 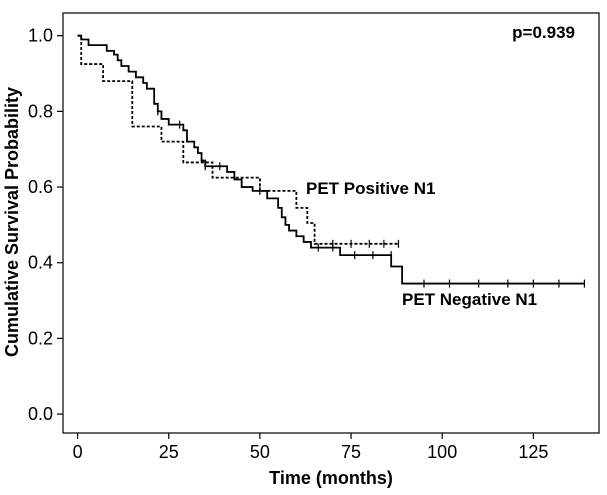 What do you see at coordinates (331, 478) in the screenshot?
I see `x-axis-title: Time (months)` at bounding box center [331, 478].